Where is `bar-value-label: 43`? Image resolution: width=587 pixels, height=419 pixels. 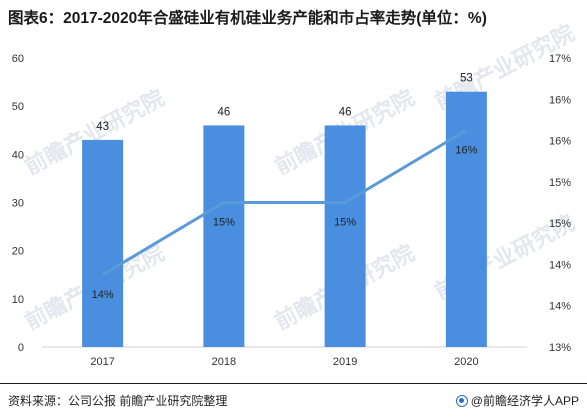 bar-value-label: 43 is located at coordinates (102, 127).